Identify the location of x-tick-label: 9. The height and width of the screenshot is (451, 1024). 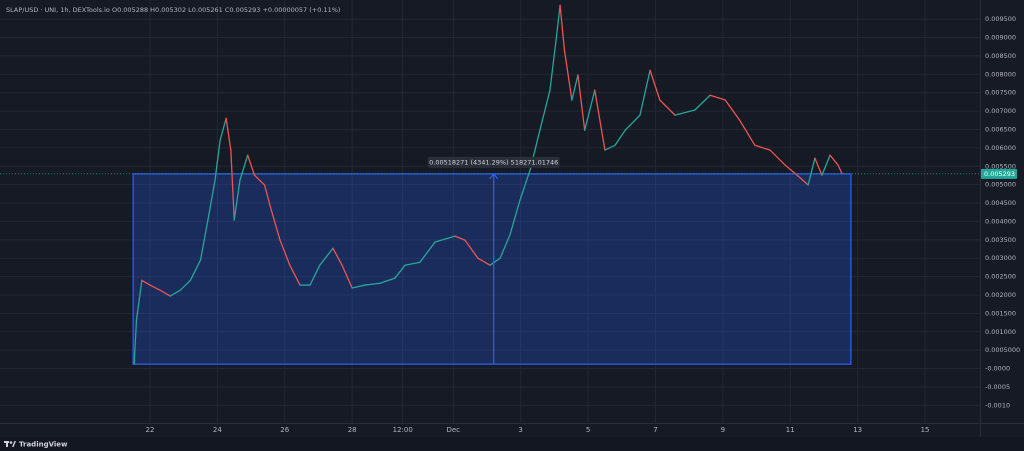
(723, 430).